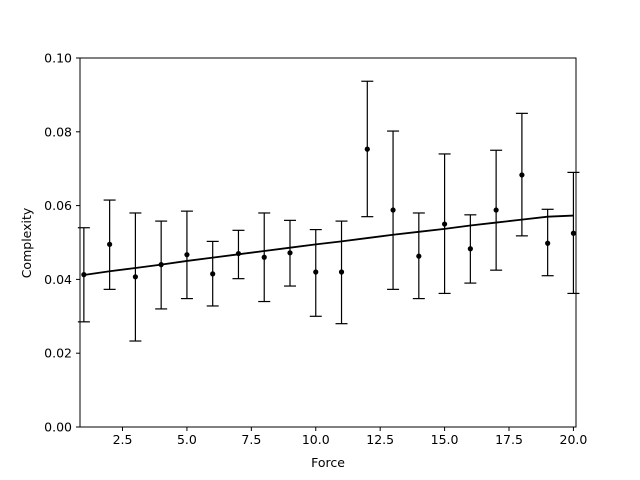  What do you see at coordinates (58, 427) in the screenshot?
I see `y-tick-label: 0.00` at bounding box center [58, 427].